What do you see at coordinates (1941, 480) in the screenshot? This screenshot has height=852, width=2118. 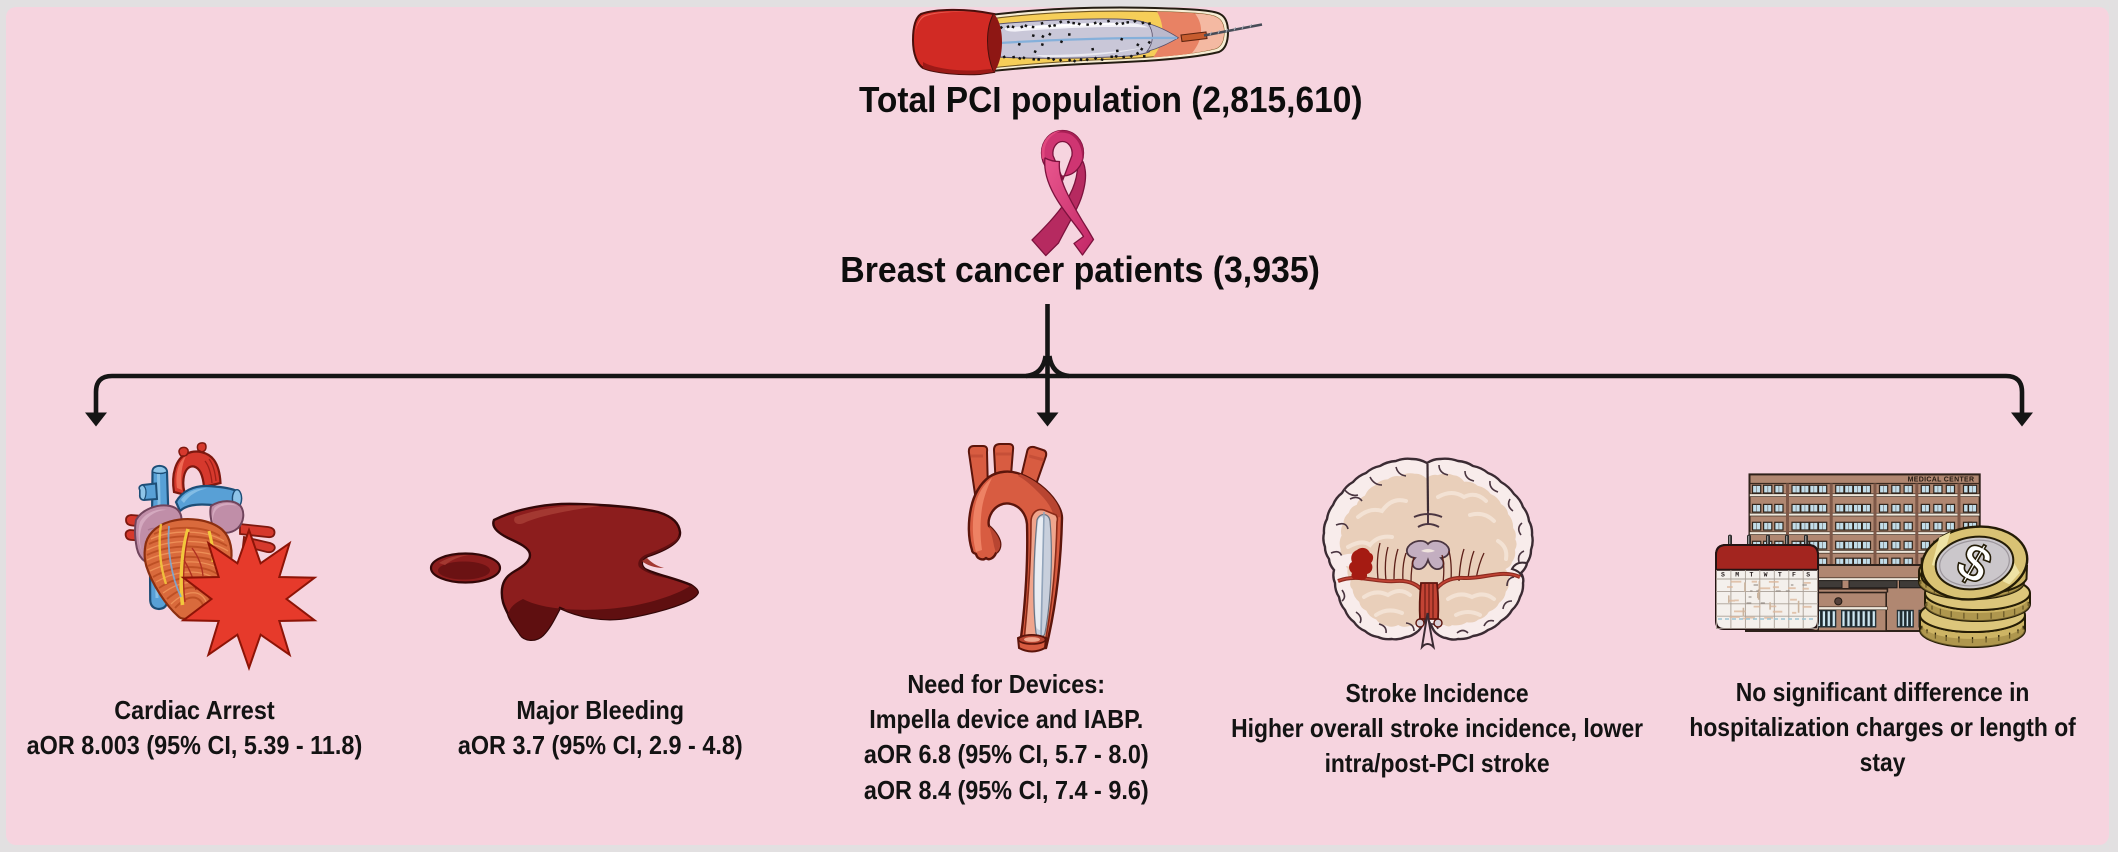 I see `svg-text: MEDICAL CENTER` at bounding box center [1941, 480].